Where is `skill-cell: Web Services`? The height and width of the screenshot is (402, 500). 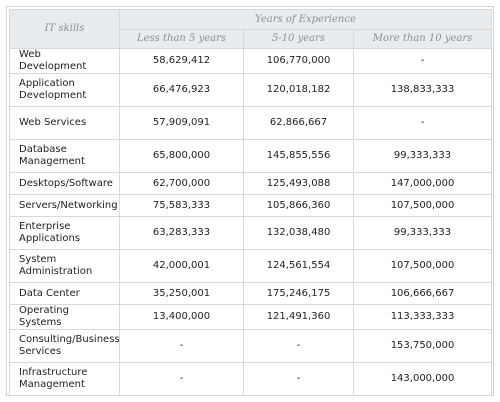
skill-cell: Web Services is located at coordinates (64, 123).